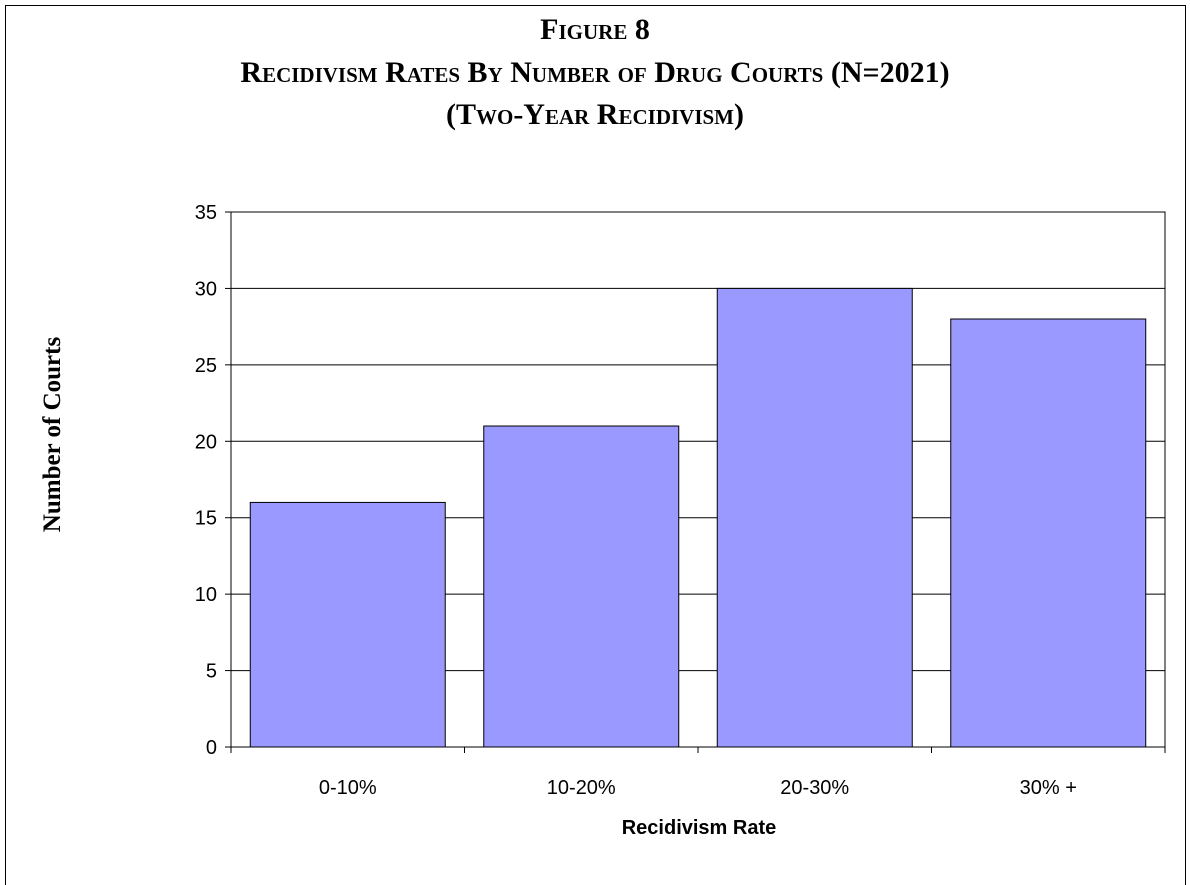  Describe the element at coordinates (814, 788) in the screenshot. I see `x-tick-label: 20-30%` at that location.